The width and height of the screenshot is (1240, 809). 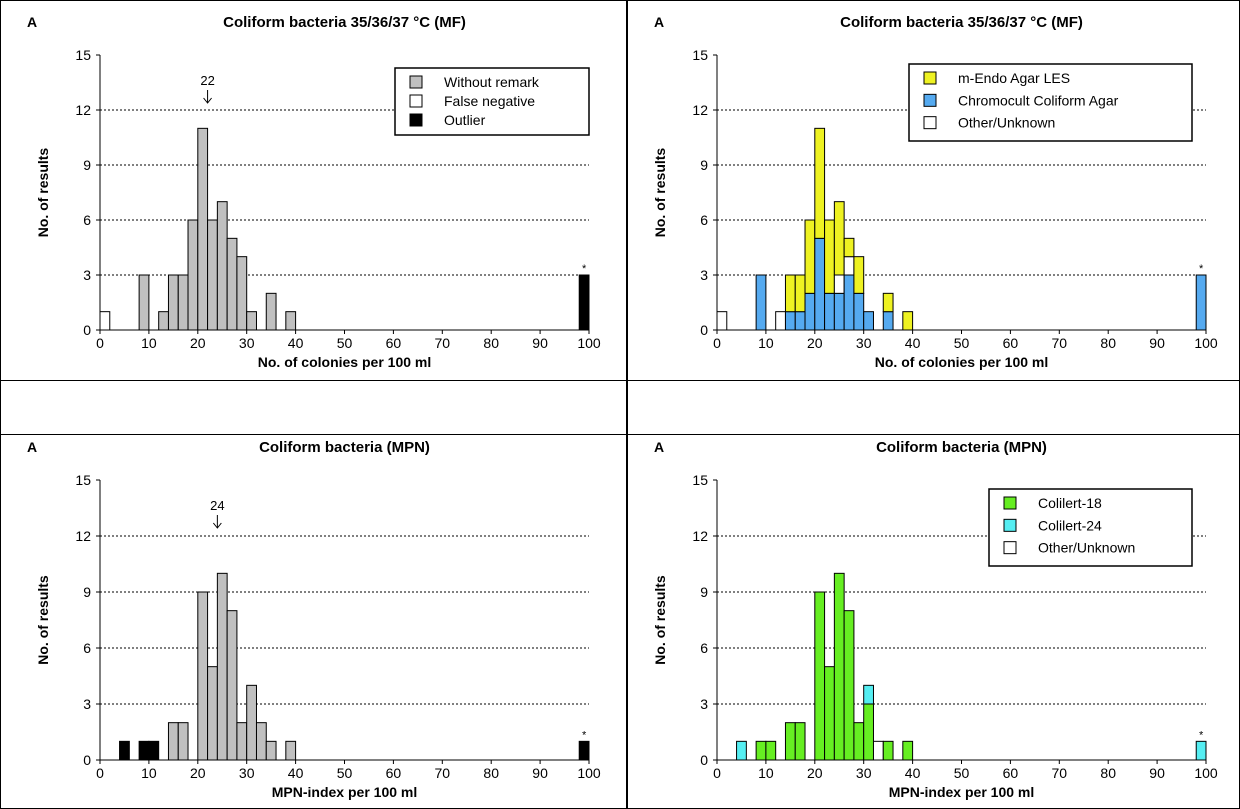 What do you see at coordinates (627, 404) in the screenshot?
I see `grid-divider-vertical` at bounding box center [627, 404].